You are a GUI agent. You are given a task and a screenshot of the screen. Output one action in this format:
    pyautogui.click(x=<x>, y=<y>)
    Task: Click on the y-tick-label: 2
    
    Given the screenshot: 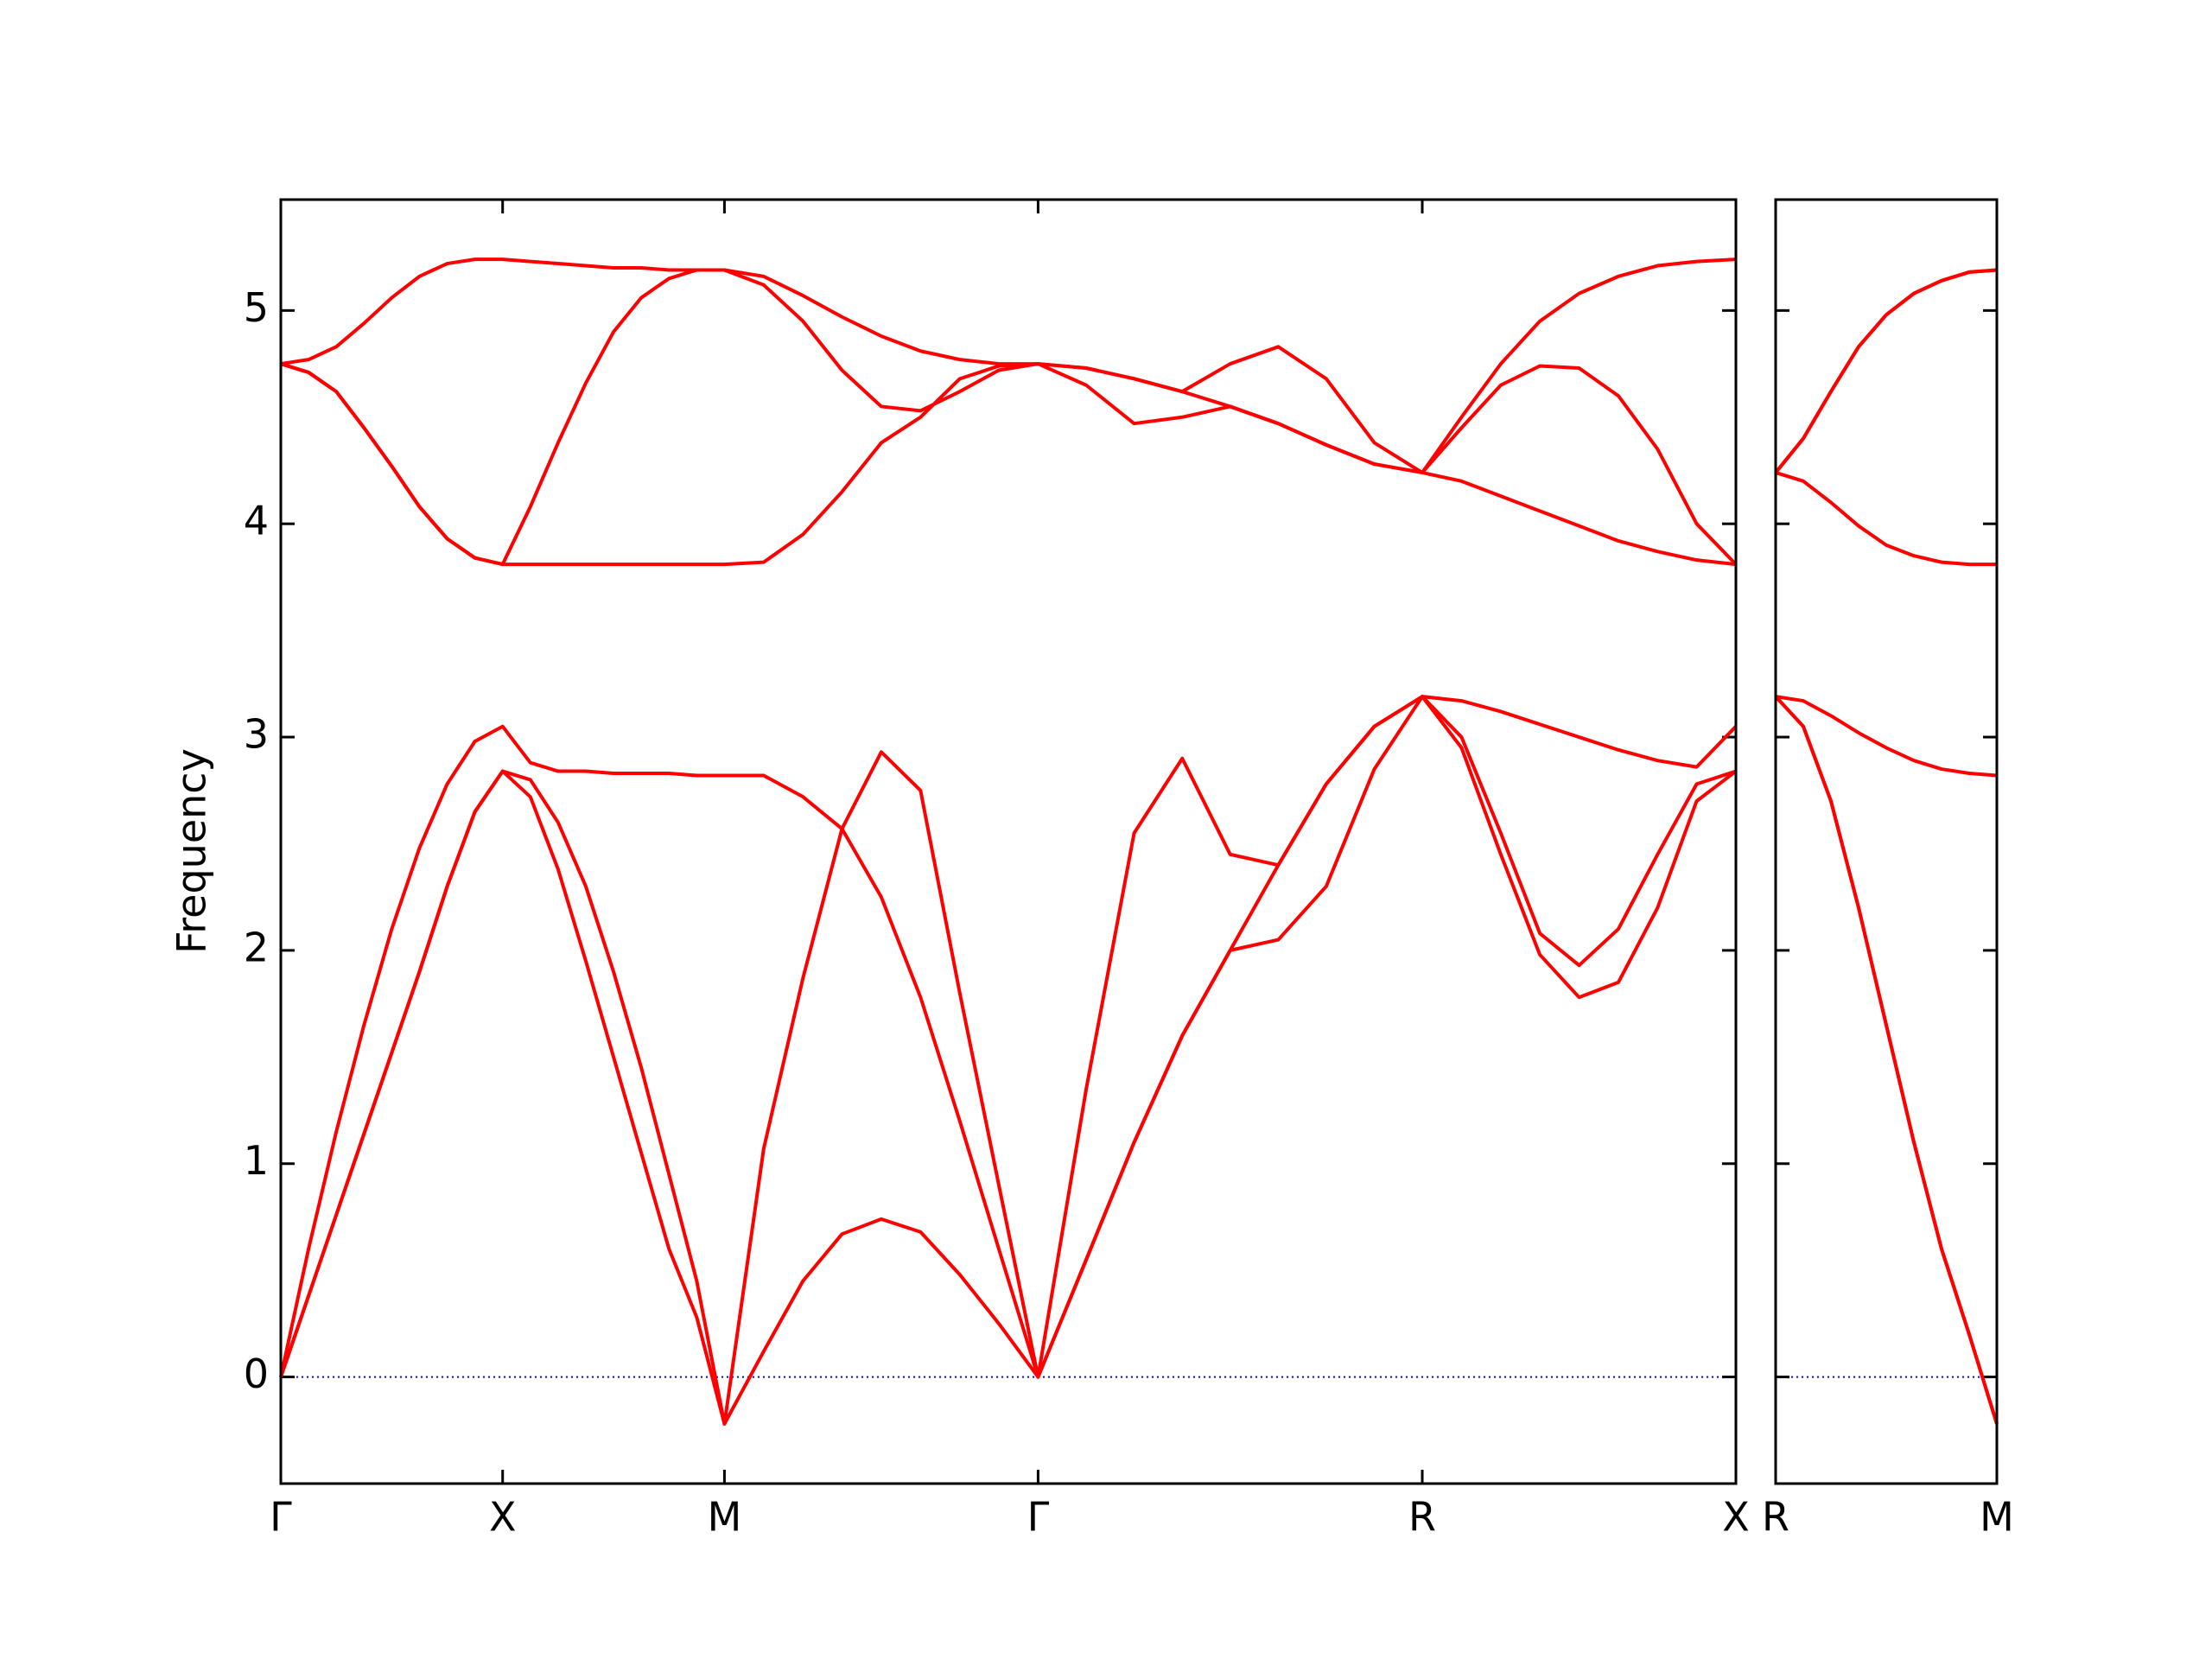 What is the action you would take?
    pyautogui.click(x=256, y=947)
    